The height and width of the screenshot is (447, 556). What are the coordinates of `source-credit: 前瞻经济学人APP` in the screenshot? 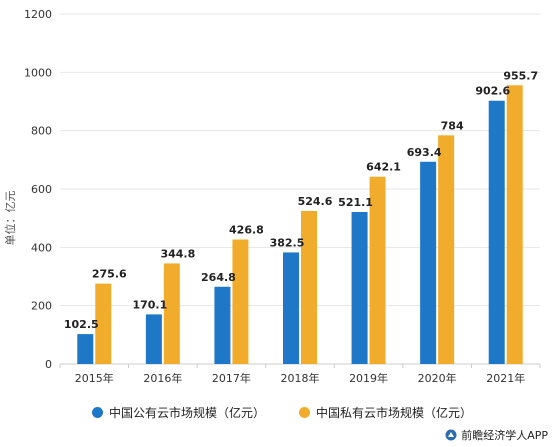 It's located at (496, 435).